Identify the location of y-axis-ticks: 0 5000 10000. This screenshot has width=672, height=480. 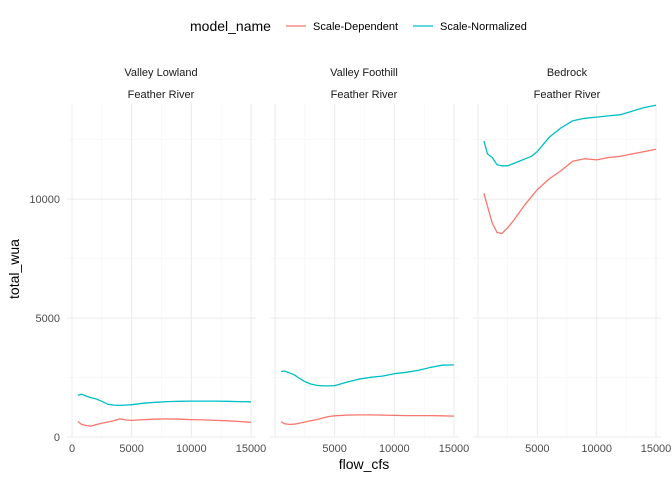
(44, 319).